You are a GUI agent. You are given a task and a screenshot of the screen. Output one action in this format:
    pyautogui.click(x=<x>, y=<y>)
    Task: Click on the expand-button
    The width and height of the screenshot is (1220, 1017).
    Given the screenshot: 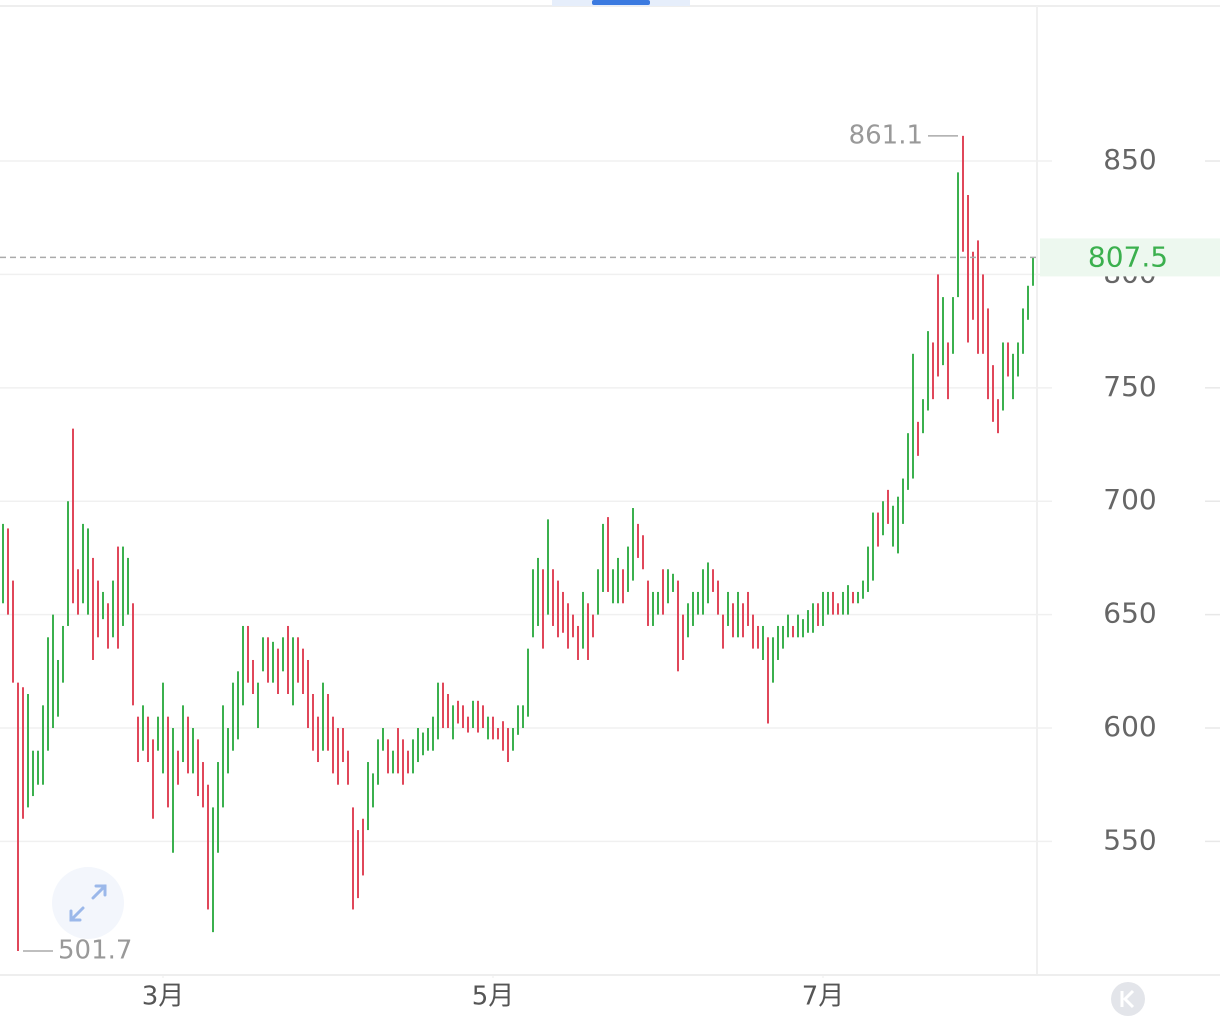 What is the action you would take?
    pyautogui.click(x=88, y=903)
    